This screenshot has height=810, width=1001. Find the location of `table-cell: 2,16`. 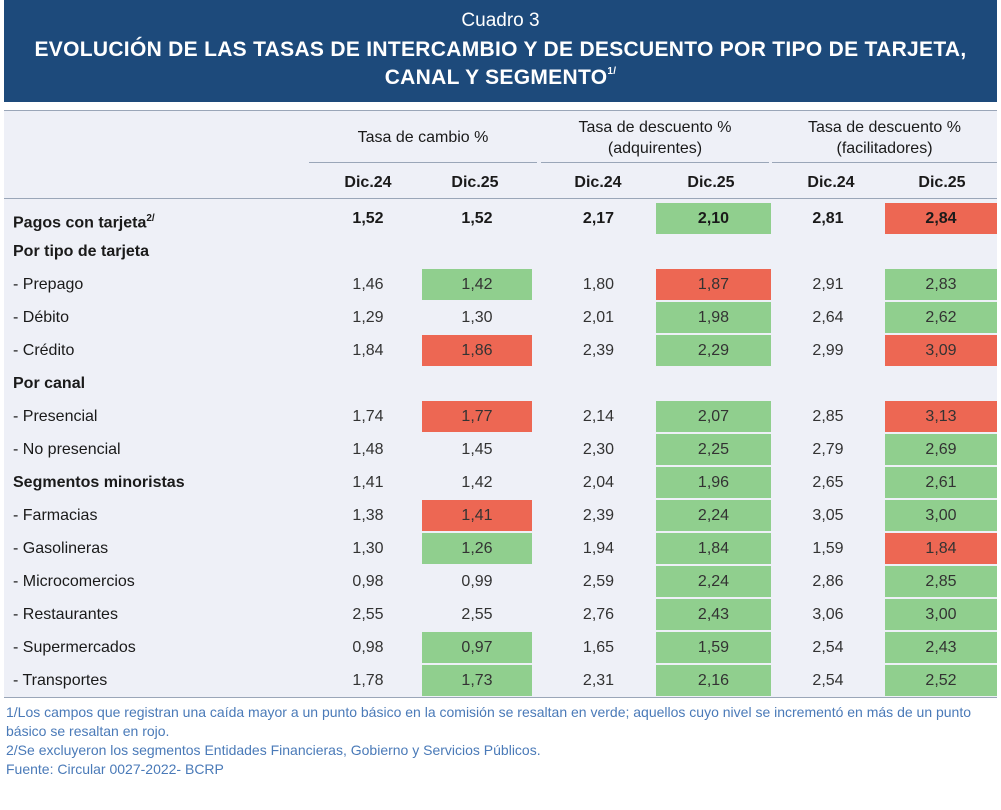

table-cell: 2,16 is located at coordinates (713, 680).